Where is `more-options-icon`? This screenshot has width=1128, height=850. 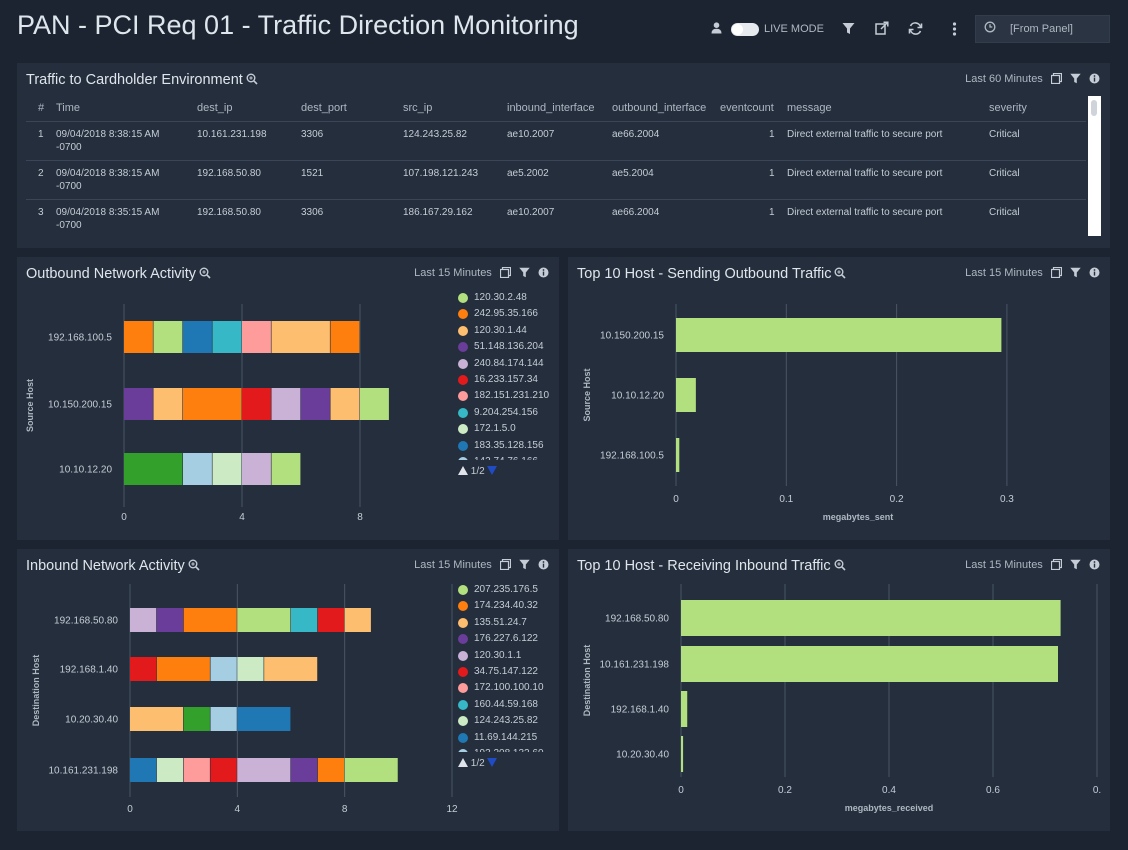 more-options-icon is located at coordinates (954, 30).